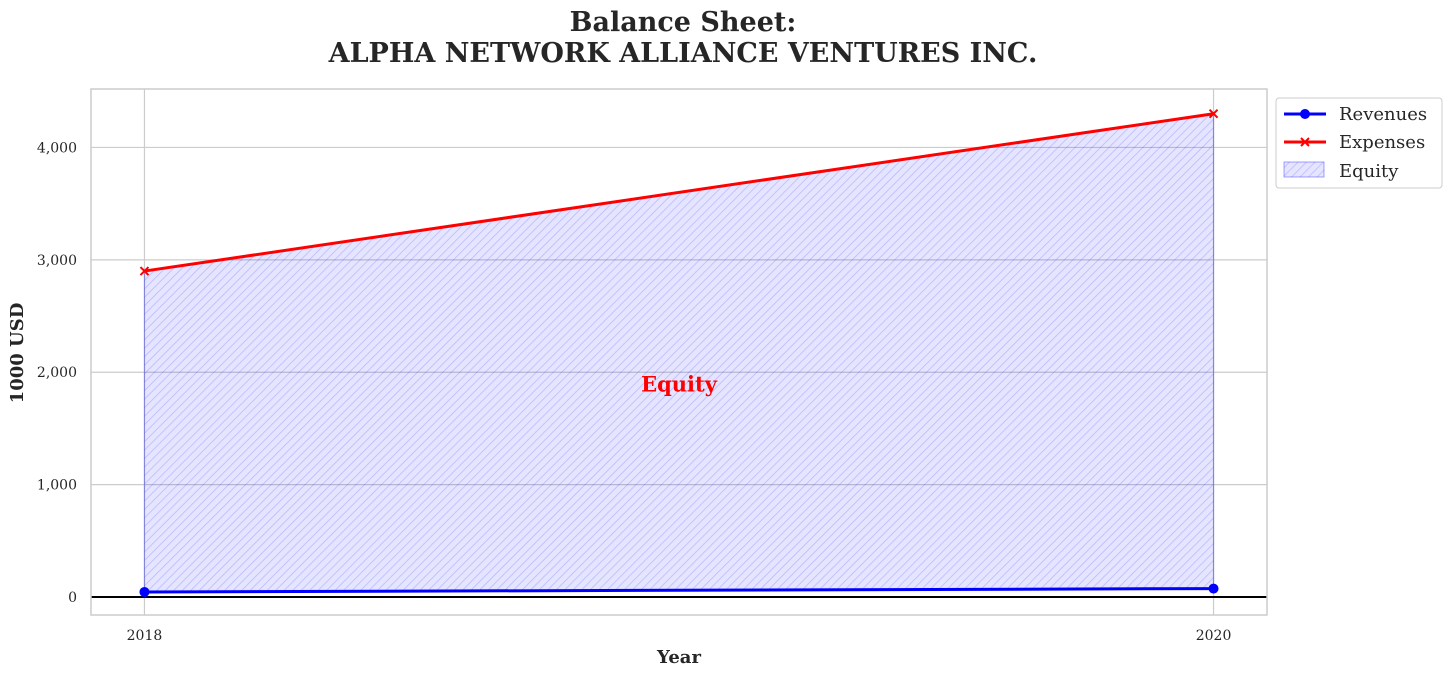  I want to click on legend-revenues-marker, so click(1305, 114).